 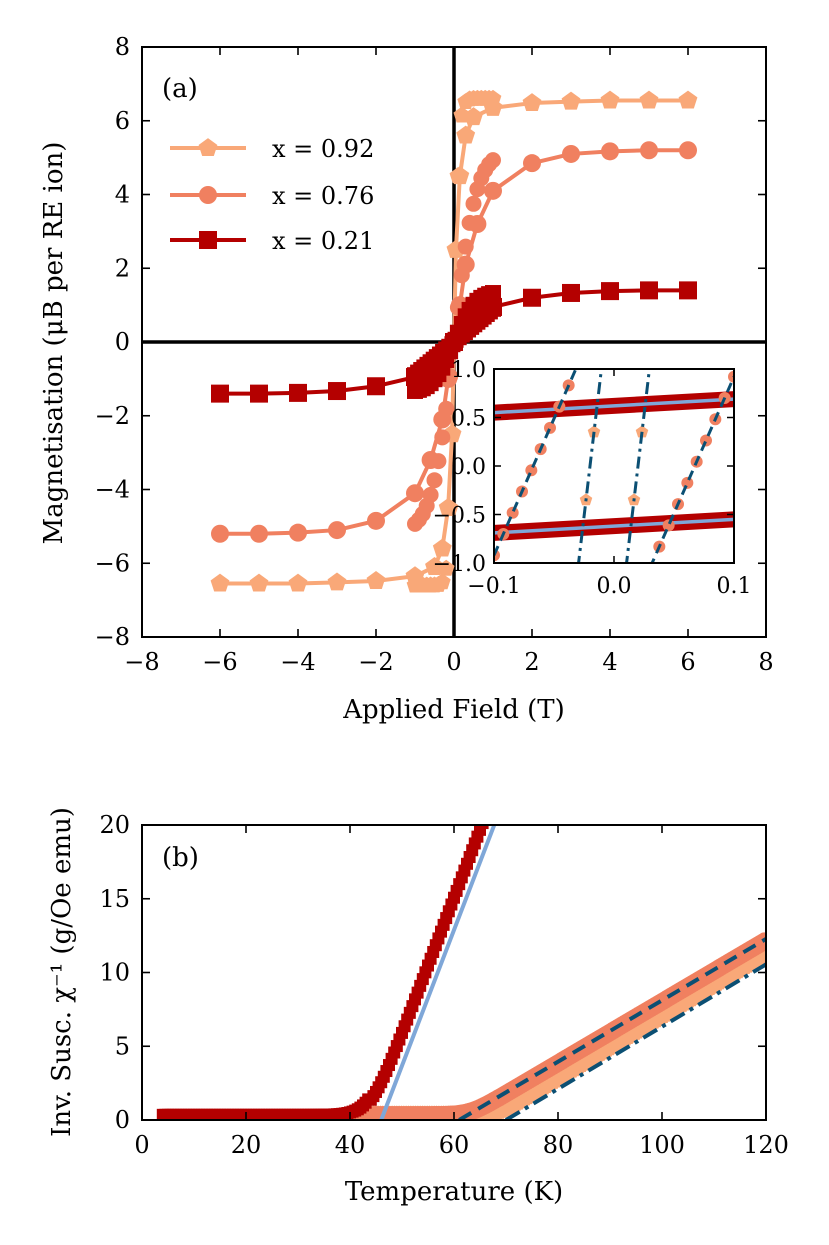 What do you see at coordinates (662, 1145) in the screenshot?
I see `x-tick-label-5: 100` at bounding box center [662, 1145].